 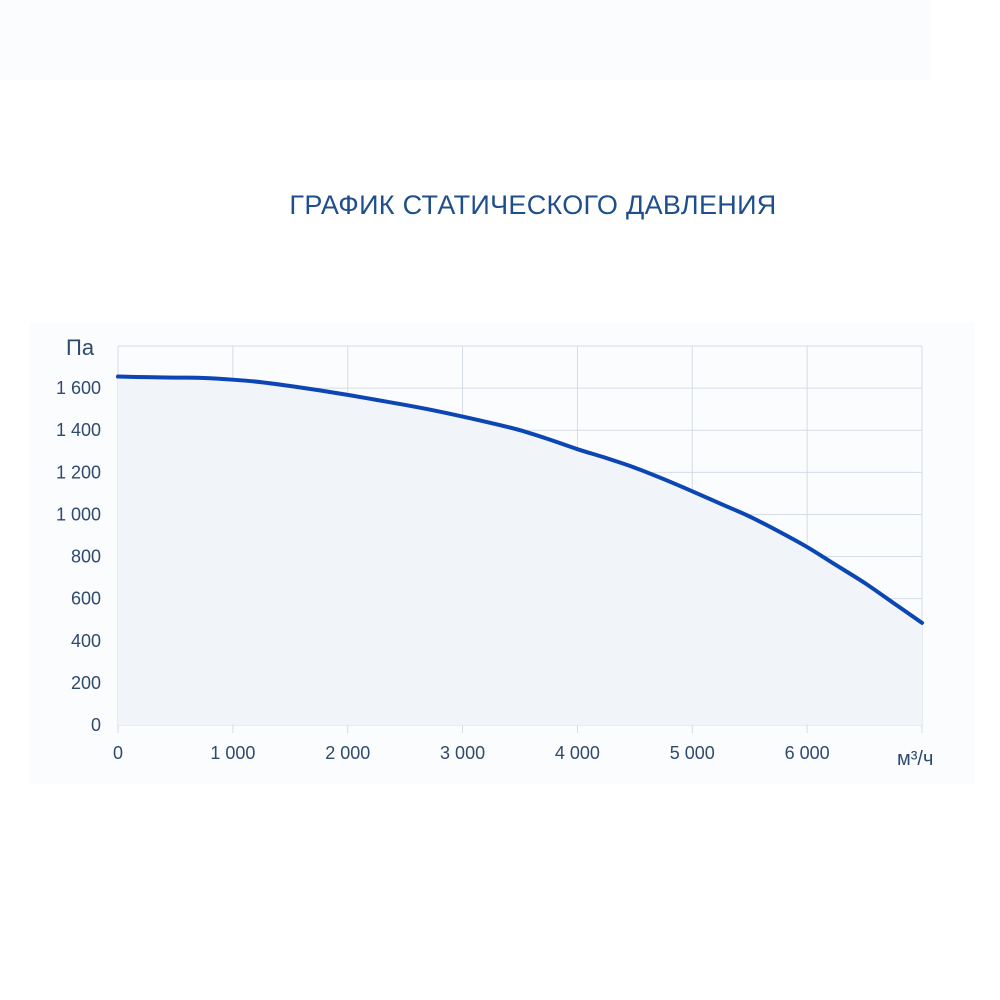 I want to click on y-tick-label: 1 400, so click(x=78, y=430).